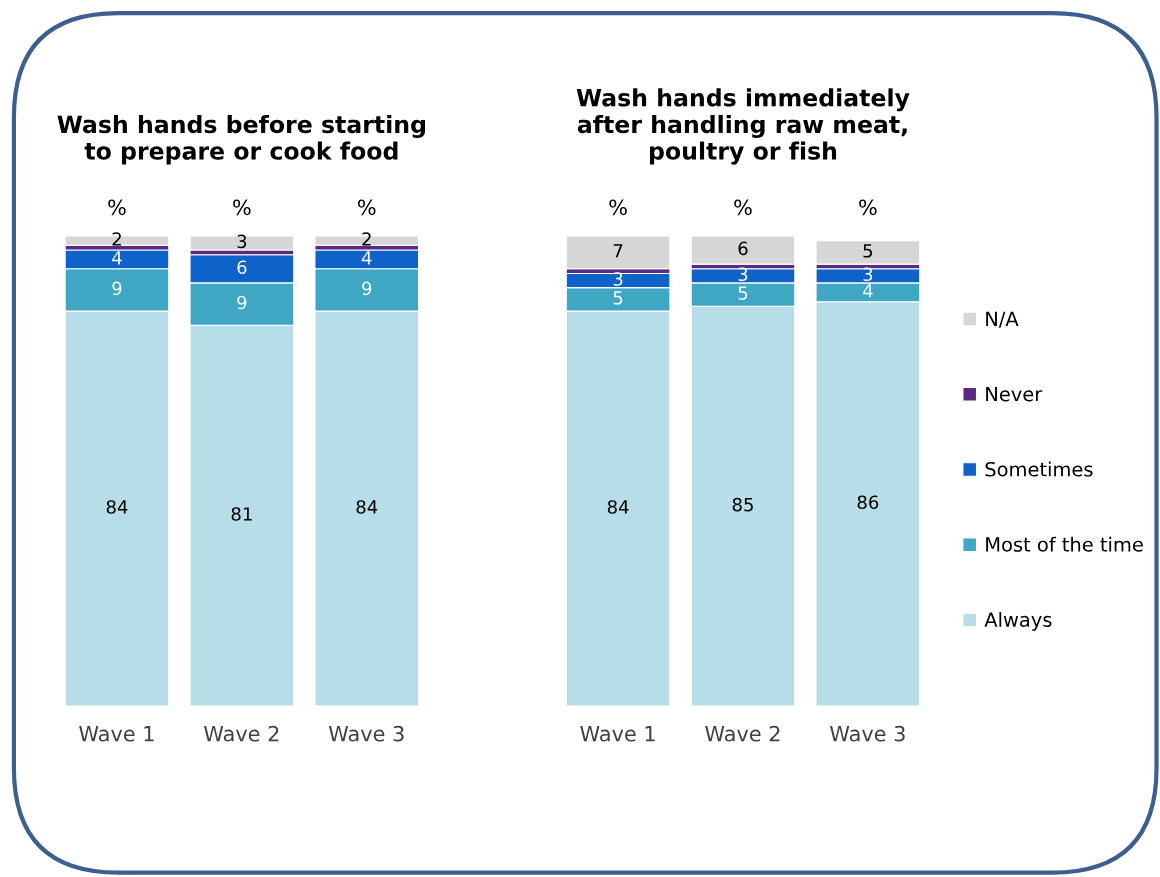 The width and height of the screenshot is (1160, 877). I want to click on data-label: 85, so click(742, 504).